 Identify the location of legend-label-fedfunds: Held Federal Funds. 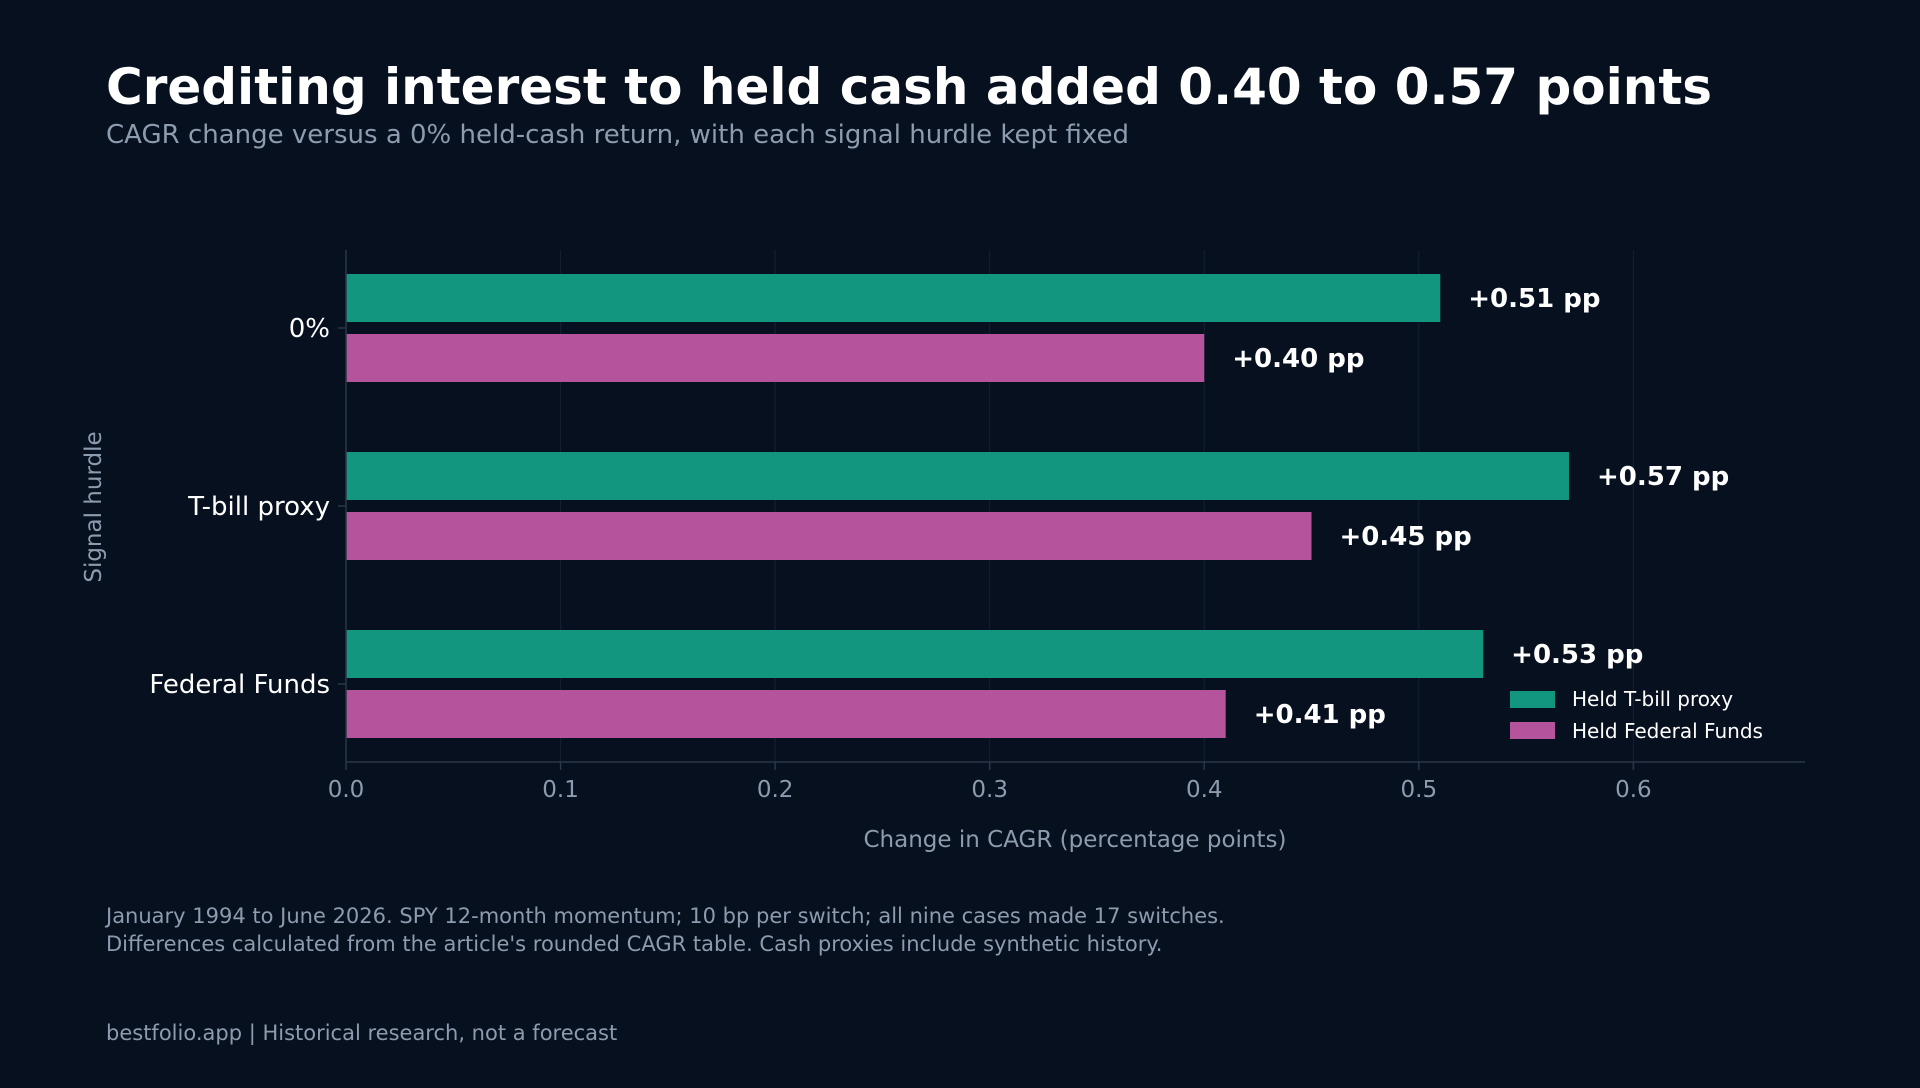
(1667, 731).